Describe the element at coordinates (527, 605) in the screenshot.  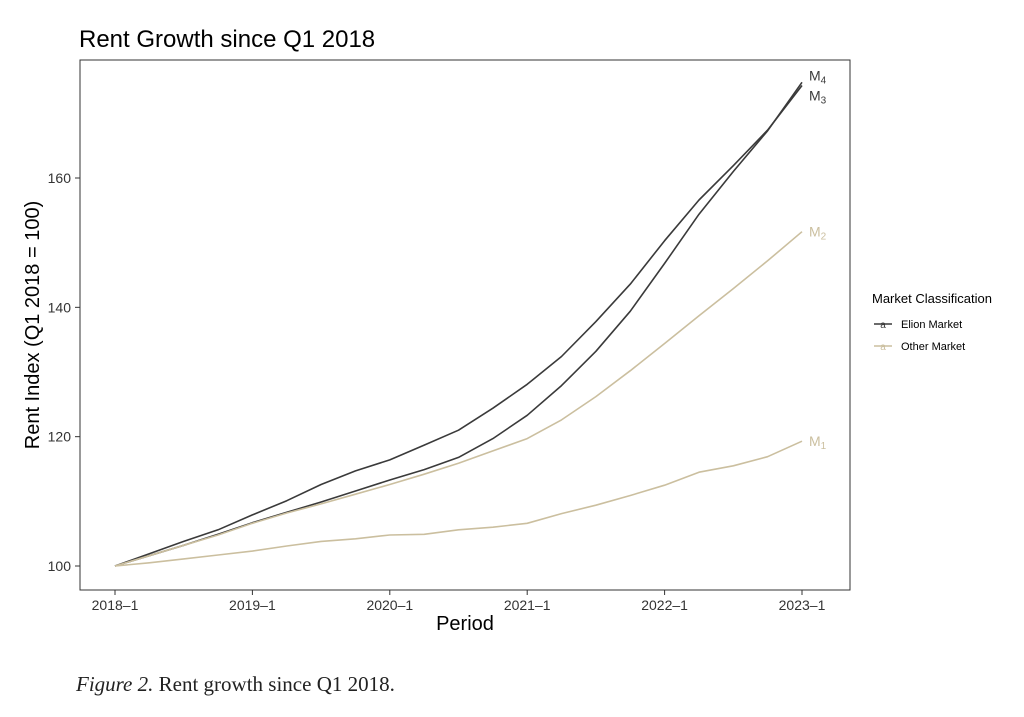
I see `x-tick-label: 2021–1` at that location.